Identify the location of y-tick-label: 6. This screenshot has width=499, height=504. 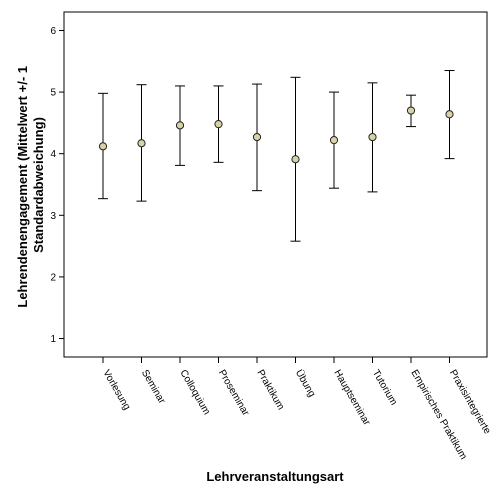
(53, 31).